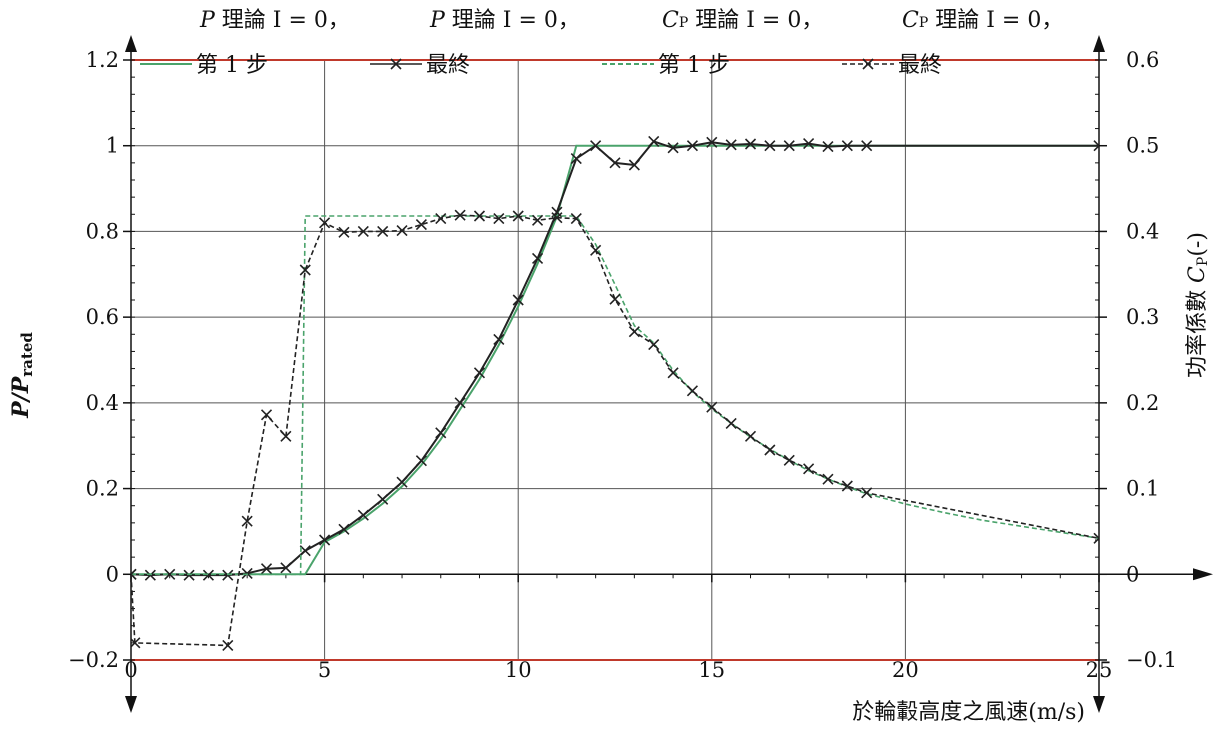  I want to click on right-axis-arrow-down, so click(1099, 704).